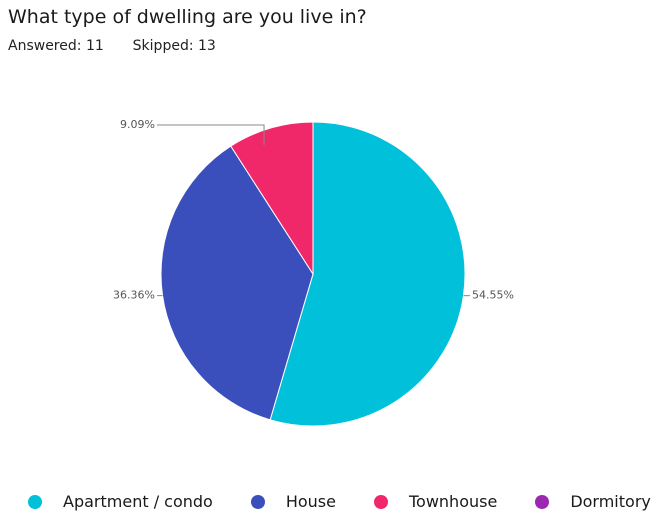  What do you see at coordinates (339, 501) in the screenshot?
I see `chart-legend: Apartment / condo House Townhouse Dormitory` at bounding box center [339, 501].